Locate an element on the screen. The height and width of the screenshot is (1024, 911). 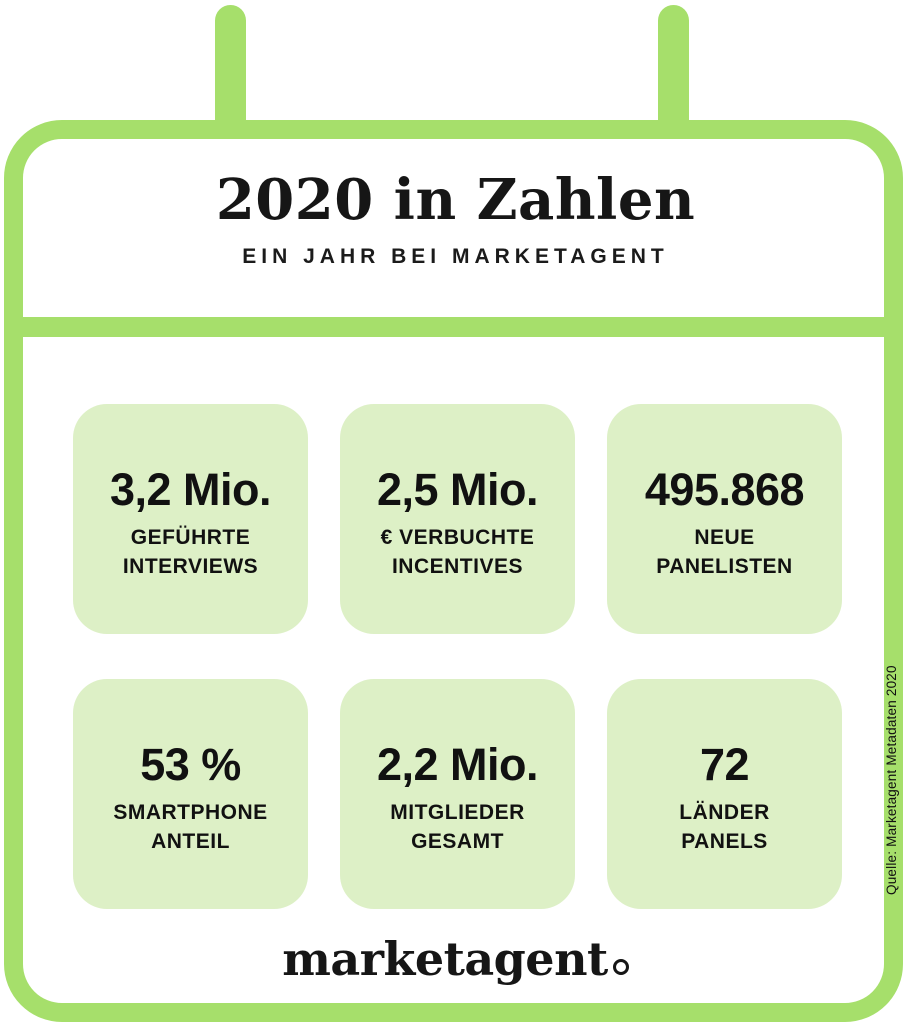
stat-value: 72 is located at coordinates (724, 765).